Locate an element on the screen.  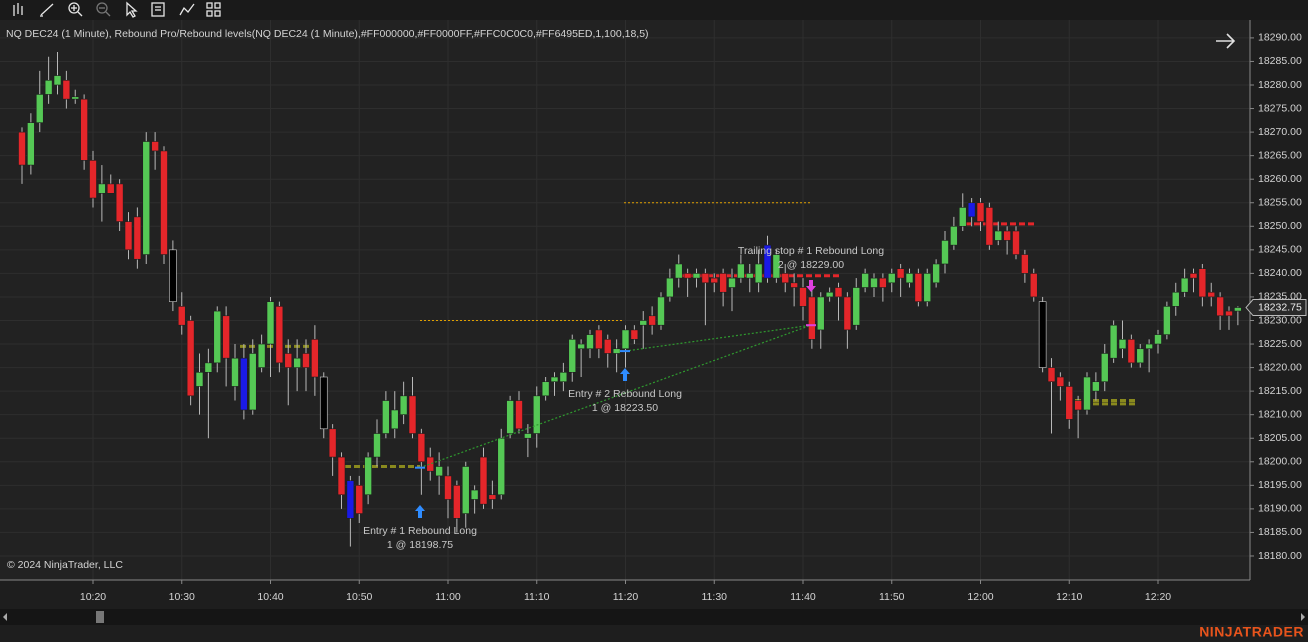
y-tick-label: 18200.00 is located at coordinates (1280, 462).